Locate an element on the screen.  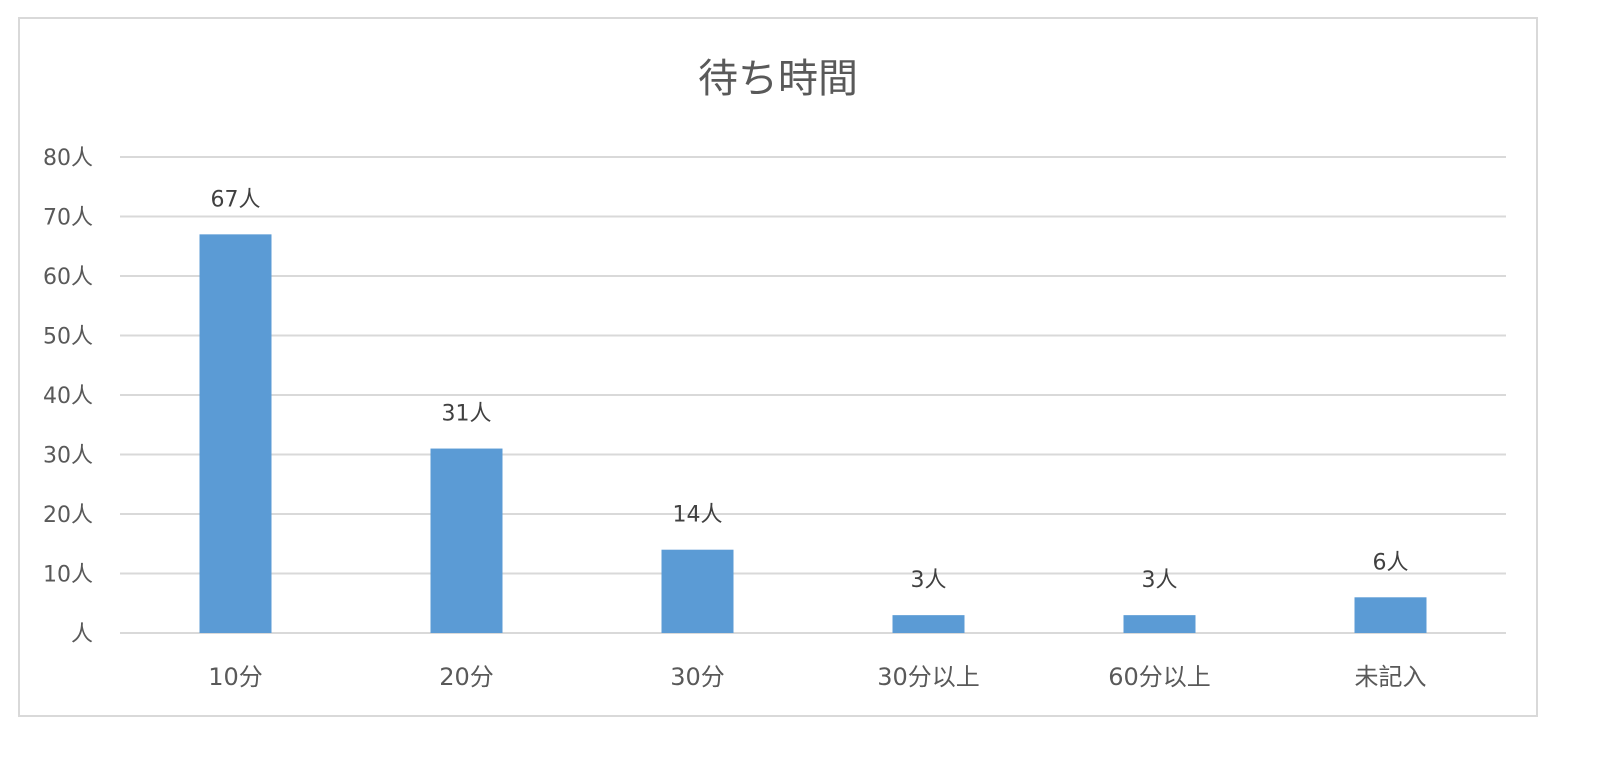
y-tick-label: 40人 is located at coordinates (68, 396).